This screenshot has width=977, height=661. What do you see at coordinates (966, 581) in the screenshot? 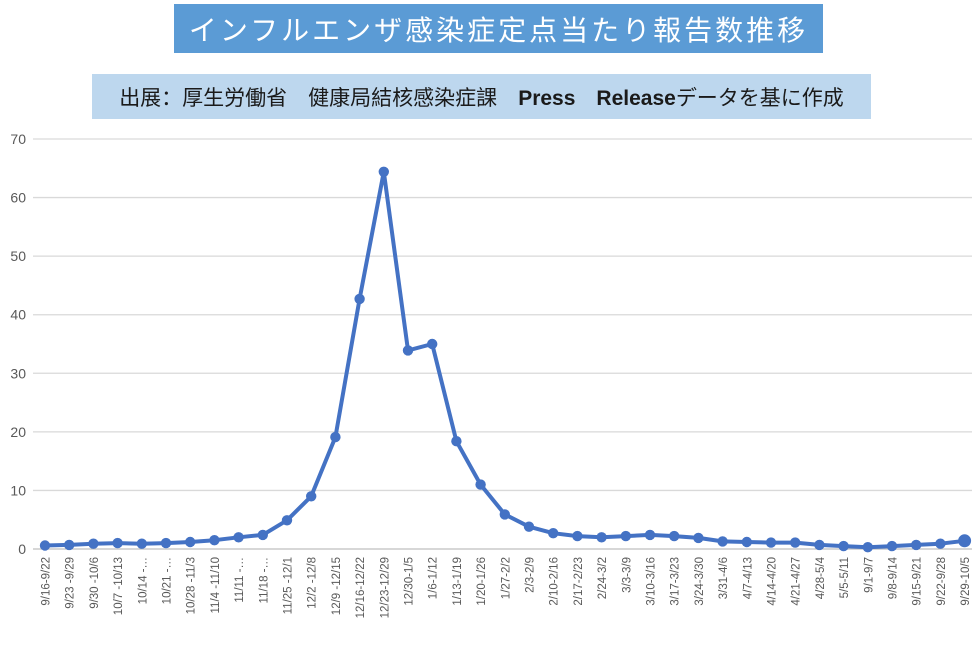
I see `x-tick-label: 9/29-10/5` at bounding box center [966, 581].